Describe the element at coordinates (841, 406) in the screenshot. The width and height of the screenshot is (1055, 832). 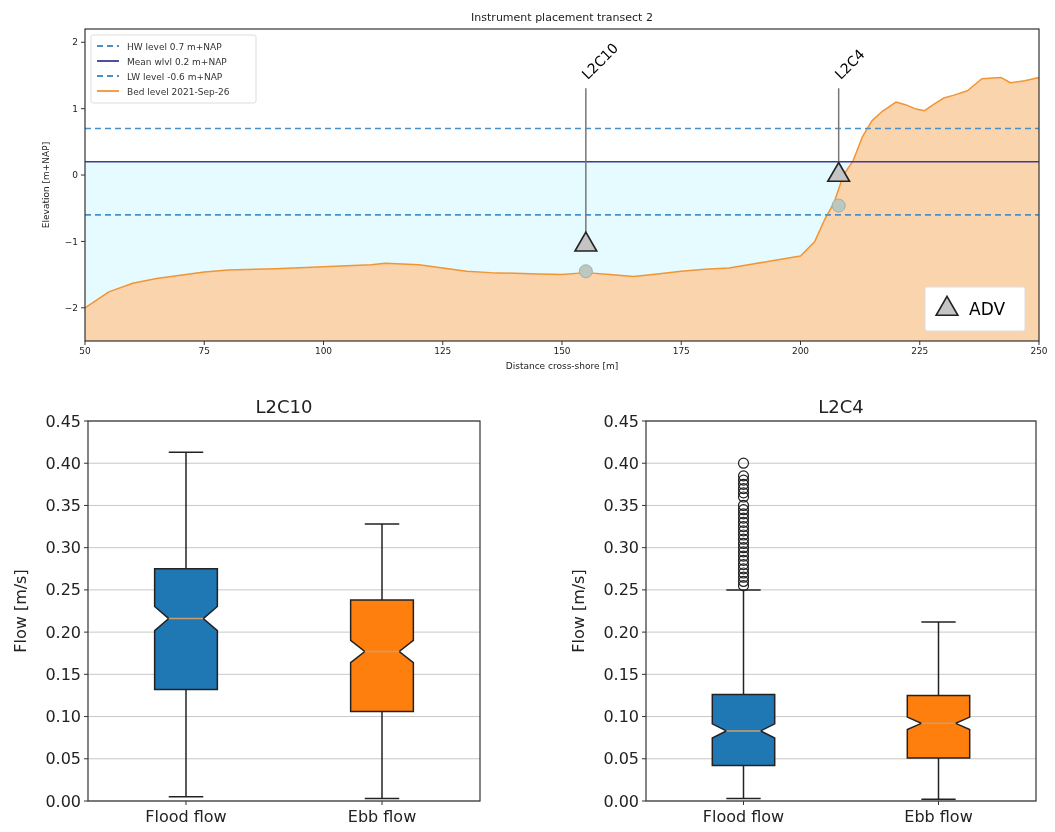
I see `chart-title: L2C4` at that location.